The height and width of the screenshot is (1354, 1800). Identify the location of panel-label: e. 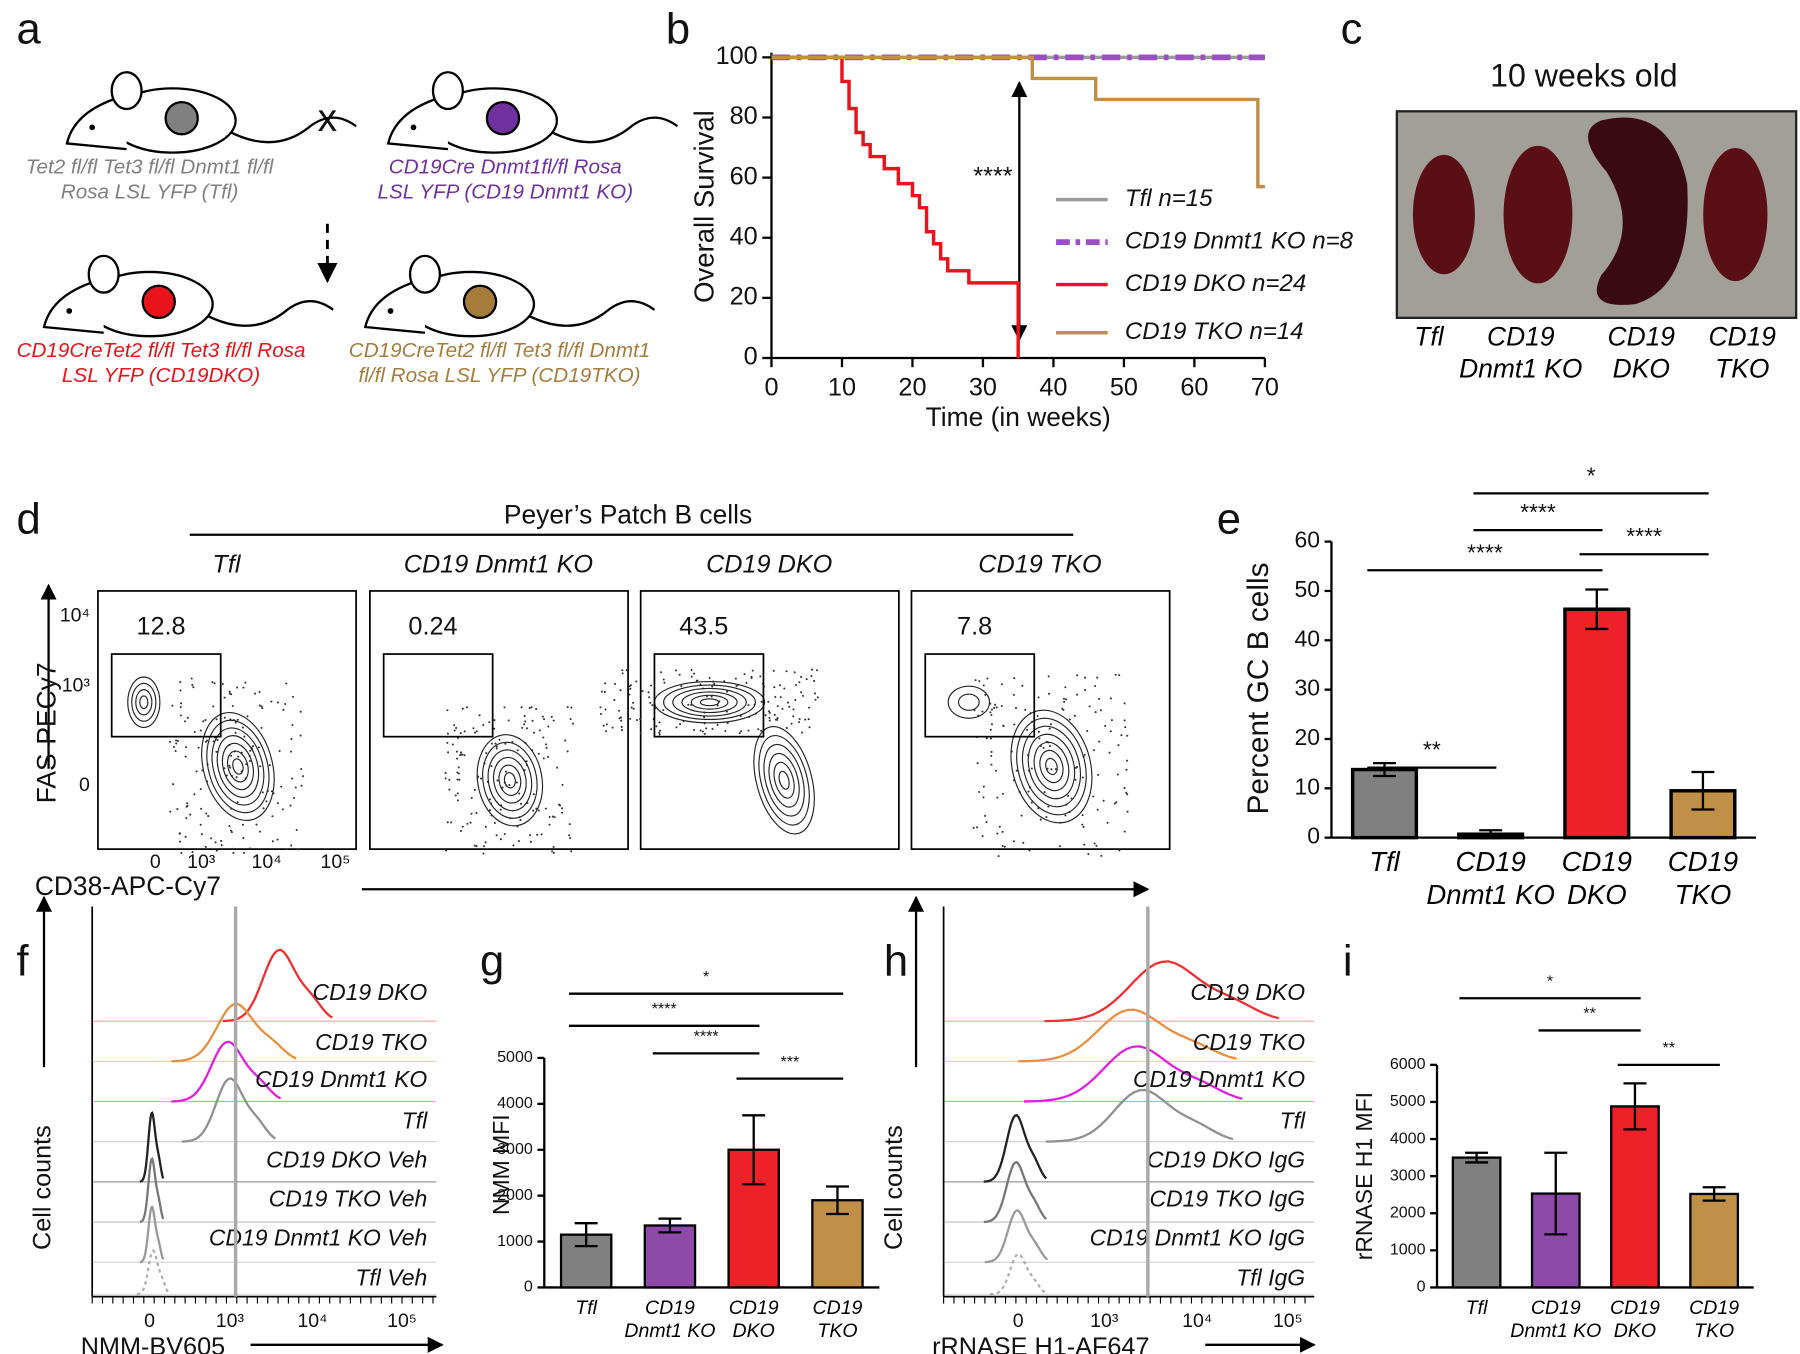
(1229, 520).